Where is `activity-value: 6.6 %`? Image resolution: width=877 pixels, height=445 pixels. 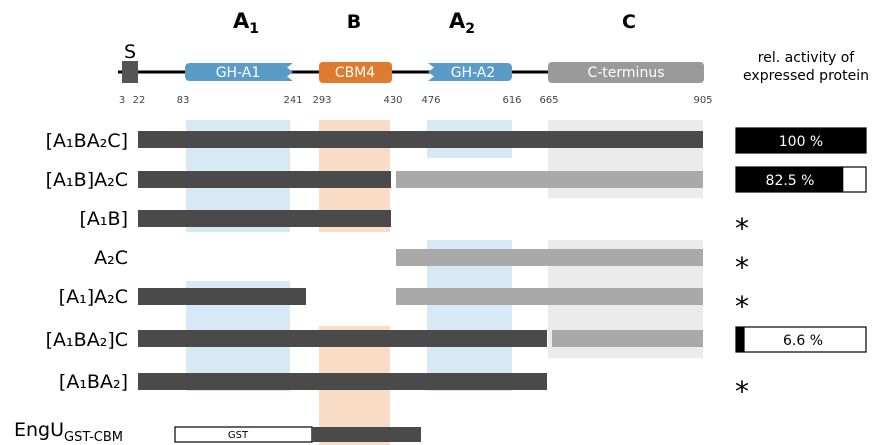
activity-value: 6.6 % is located at coordinates (803, 341).